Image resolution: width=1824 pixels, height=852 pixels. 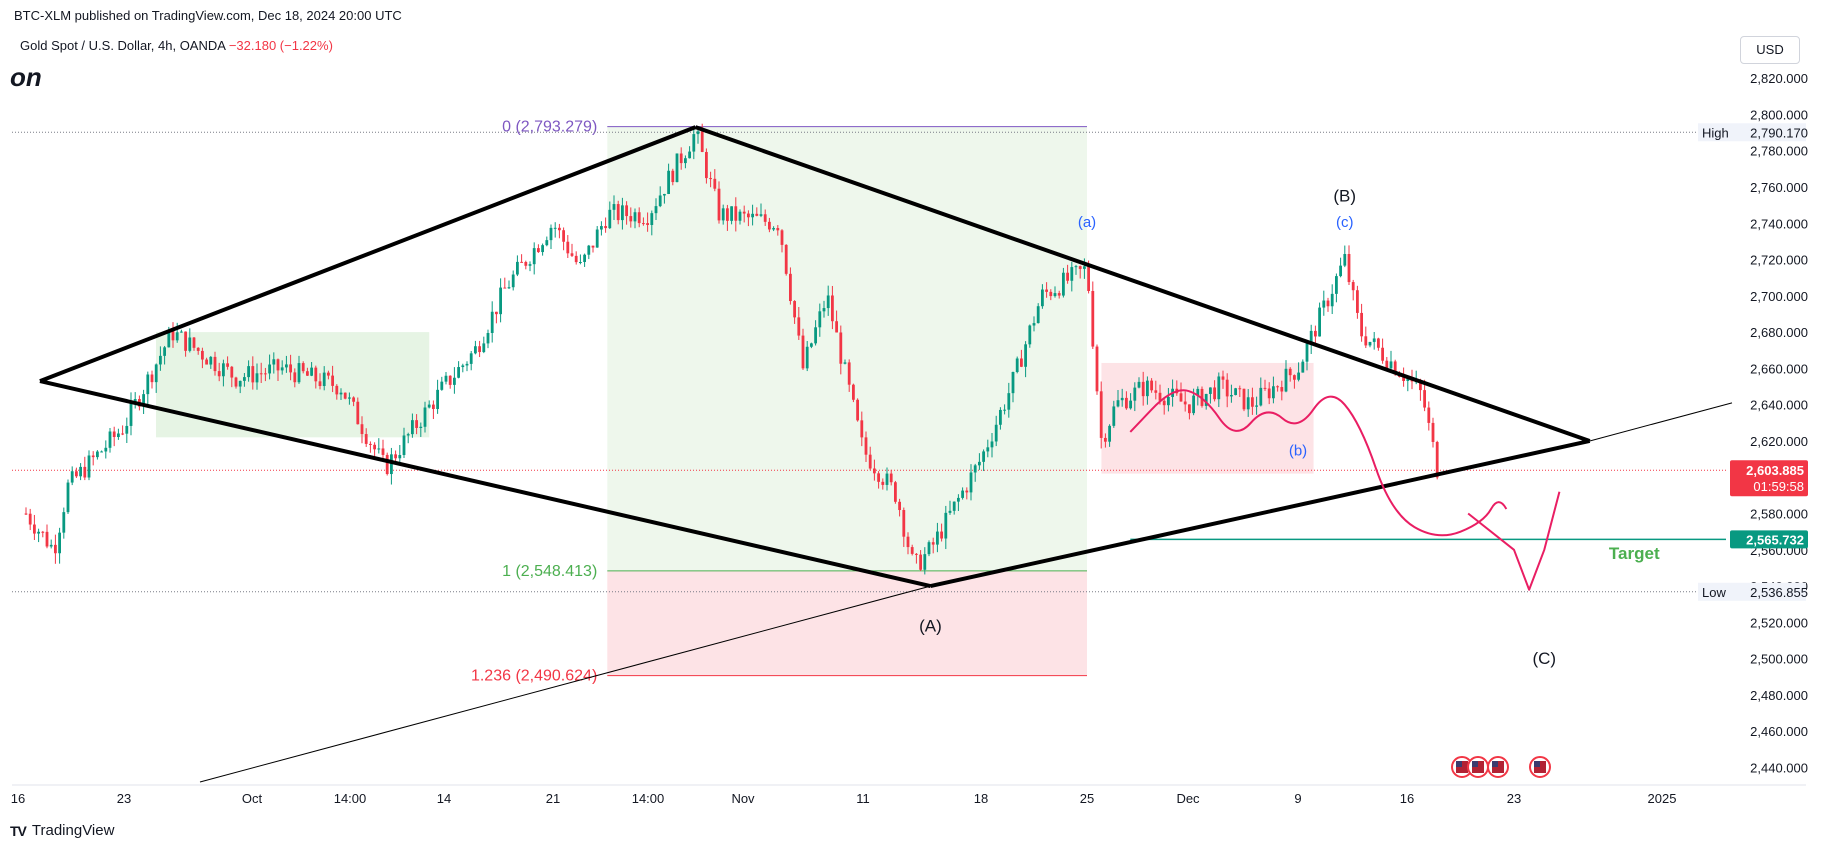 What do you see at coordinates (62, 830) in the screenshot?
I see `footer-brand: TV TradingView` at bounding box center [62, 830].